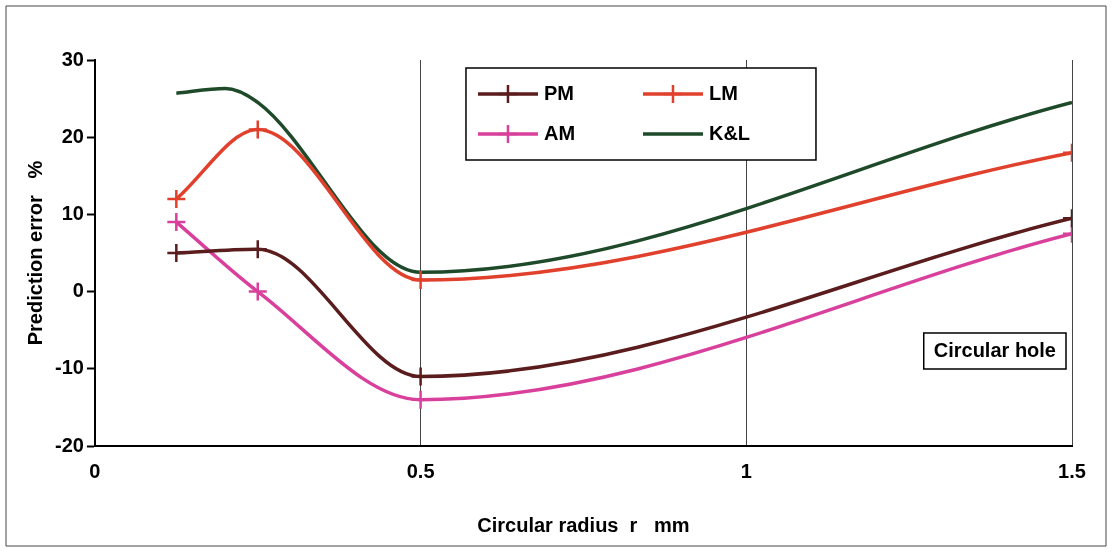 Image resolution: width=1112 pixels, height=552 pixels. What do you see at coordinates (746, 470) in the screenshot?
I see `x-tick-label: 1` at bounding box center [746, 470].